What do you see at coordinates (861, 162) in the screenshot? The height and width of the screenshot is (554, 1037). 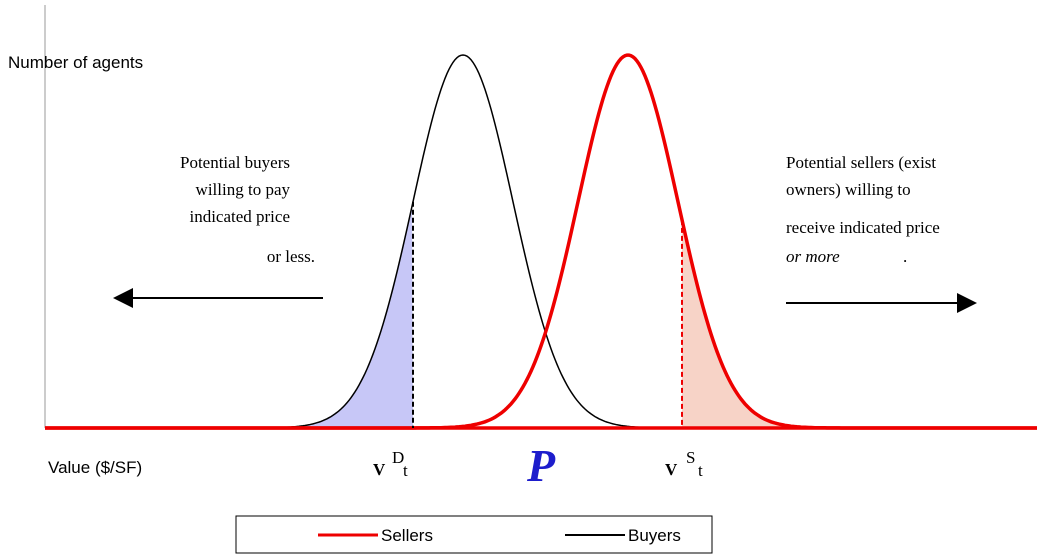 I see `note-line: Potential sellers (exist` at bounding box center [861, 162].